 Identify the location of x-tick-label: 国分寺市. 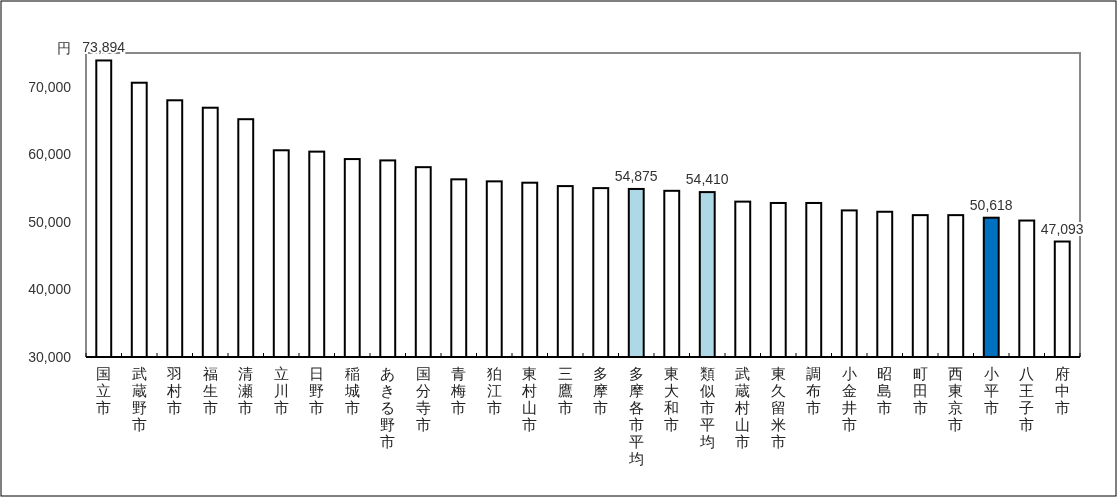
(423, 399).